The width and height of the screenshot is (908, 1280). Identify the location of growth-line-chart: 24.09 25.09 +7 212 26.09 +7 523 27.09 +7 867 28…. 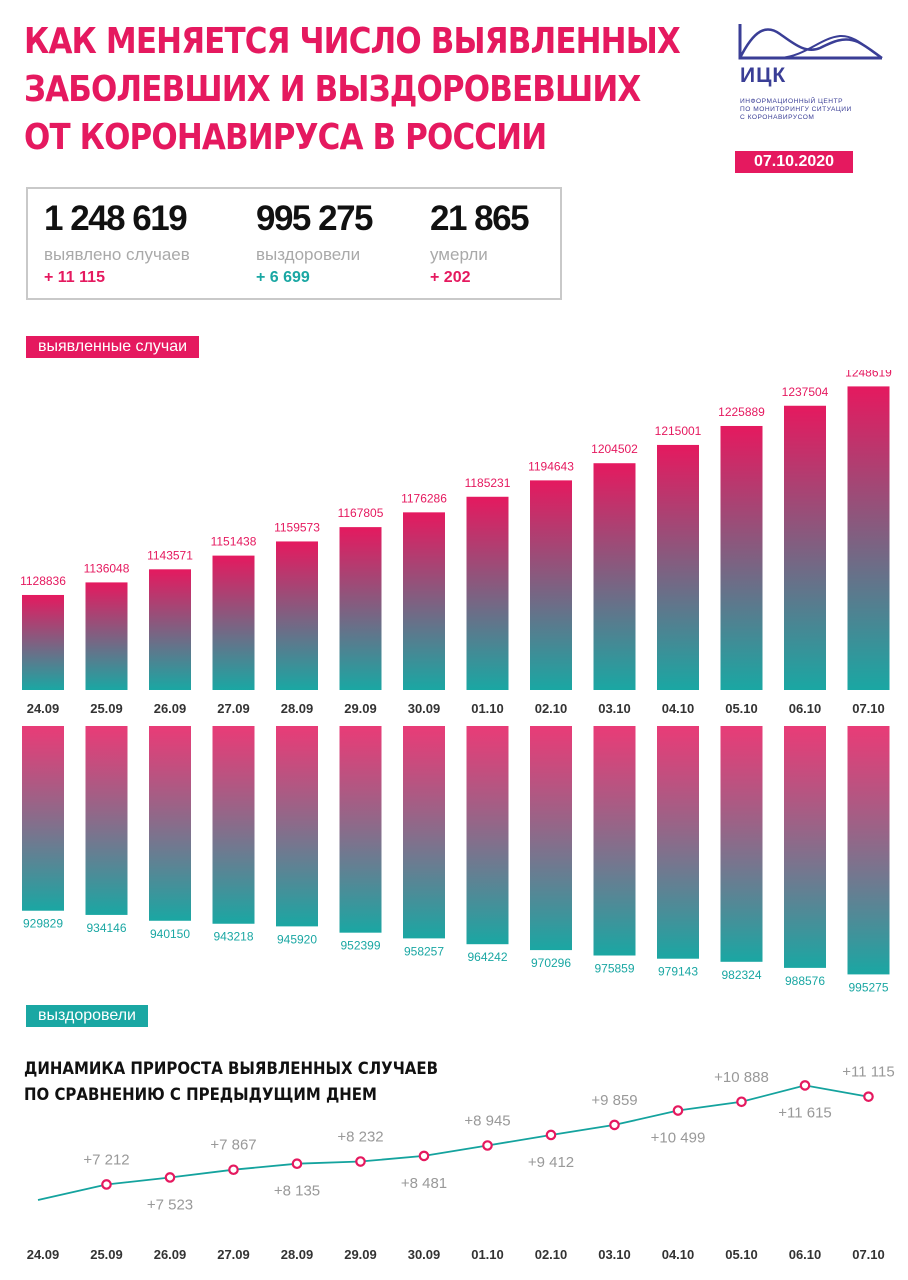
(461, 1163).